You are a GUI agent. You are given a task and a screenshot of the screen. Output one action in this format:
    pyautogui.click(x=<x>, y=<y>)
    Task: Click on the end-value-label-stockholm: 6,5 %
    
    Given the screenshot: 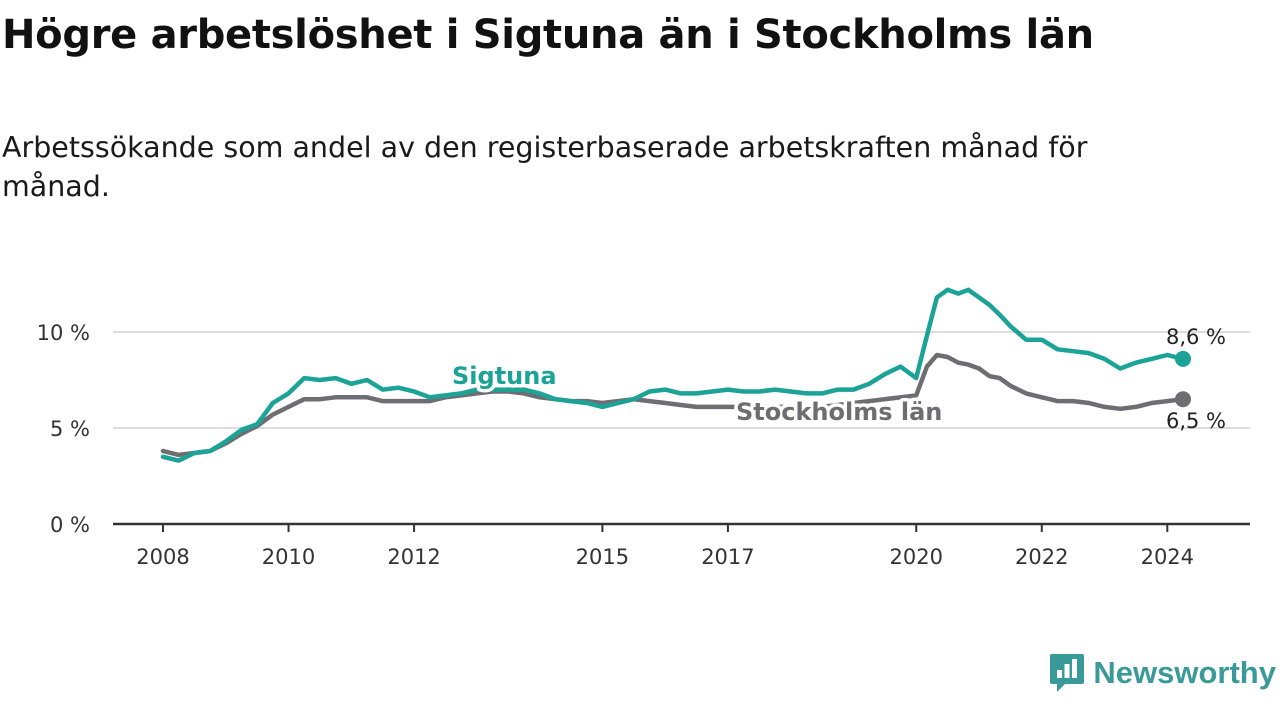 What is the action you would take?
    pyautogui.click(x=1196, y=421)
    